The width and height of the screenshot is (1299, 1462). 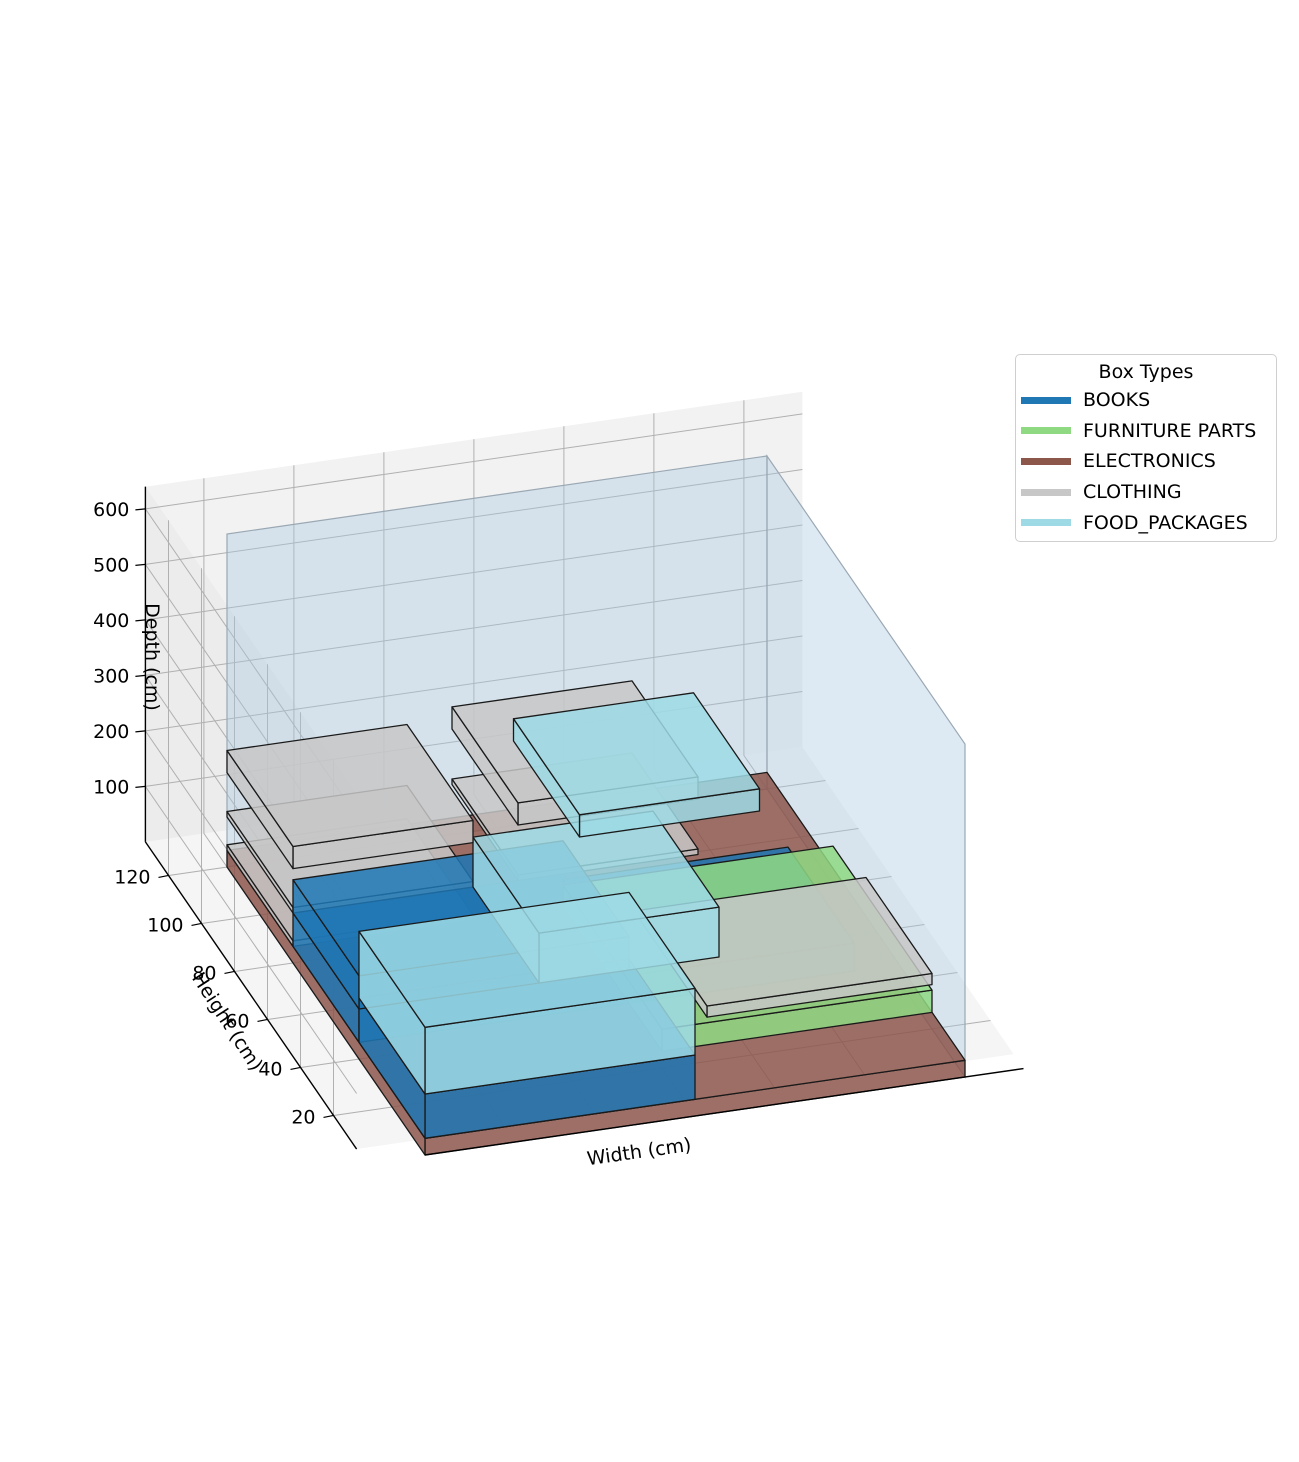 What do you see at coordinates (119, 648) in the screenshot?
I see `depth-axis-ticks: 100 200 300 400 500 600` at bounding box center [119, 648].